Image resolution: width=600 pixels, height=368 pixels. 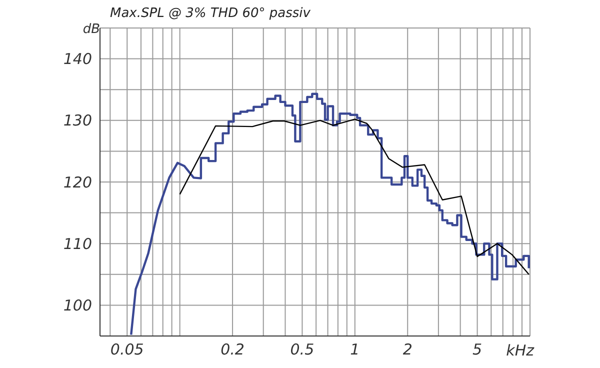 What do you see at coordinates (77, 59) in the screenshot?
I see `y-tick-label: 140` at bounding box center [77, 59].